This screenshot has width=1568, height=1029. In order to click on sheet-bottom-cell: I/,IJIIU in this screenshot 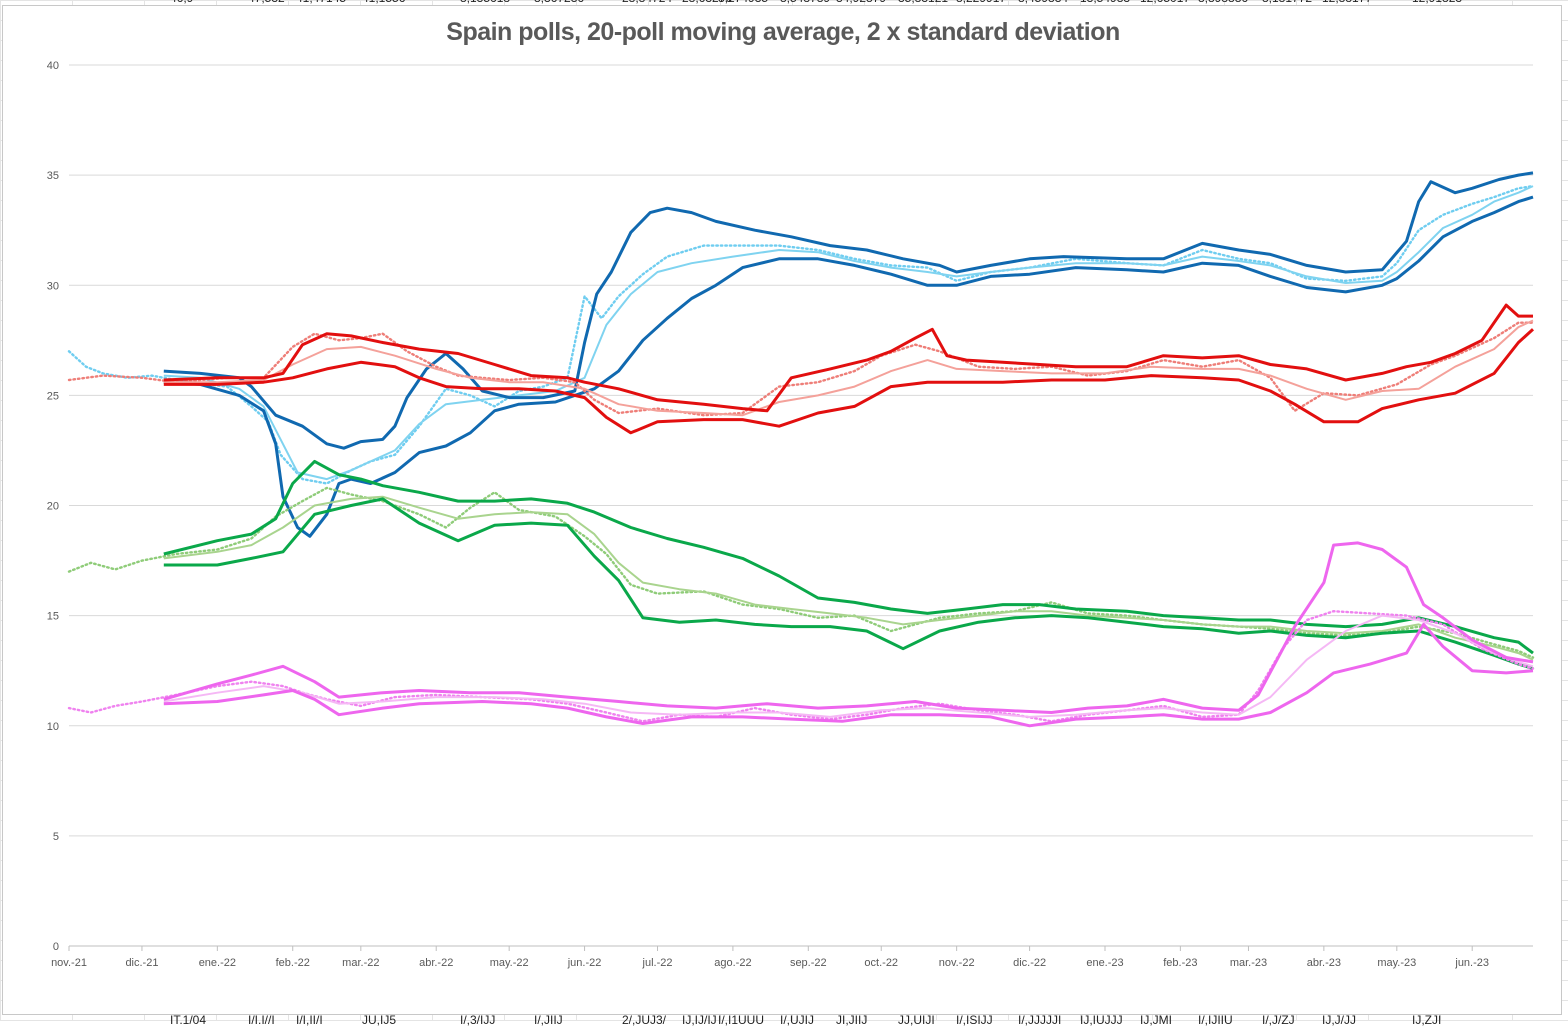, I will do `click(1215, 1020)`.